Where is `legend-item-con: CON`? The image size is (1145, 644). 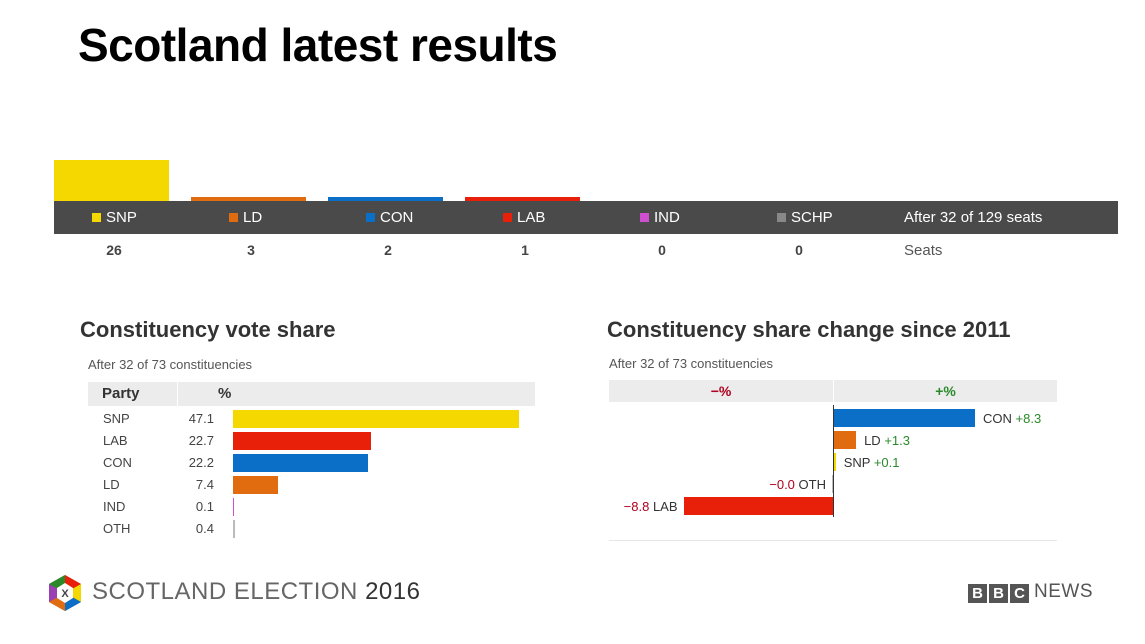 legend-item-con: CON is located at coordinates (389, 217).